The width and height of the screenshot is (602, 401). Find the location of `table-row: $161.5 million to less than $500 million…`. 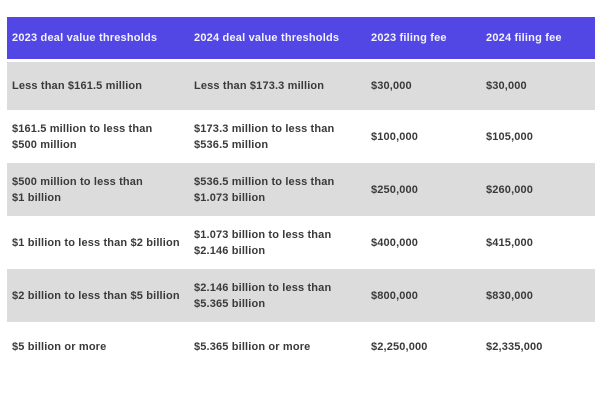

table-row: $161.5 million to less than $500 million… is located at coordinates (301, 136).